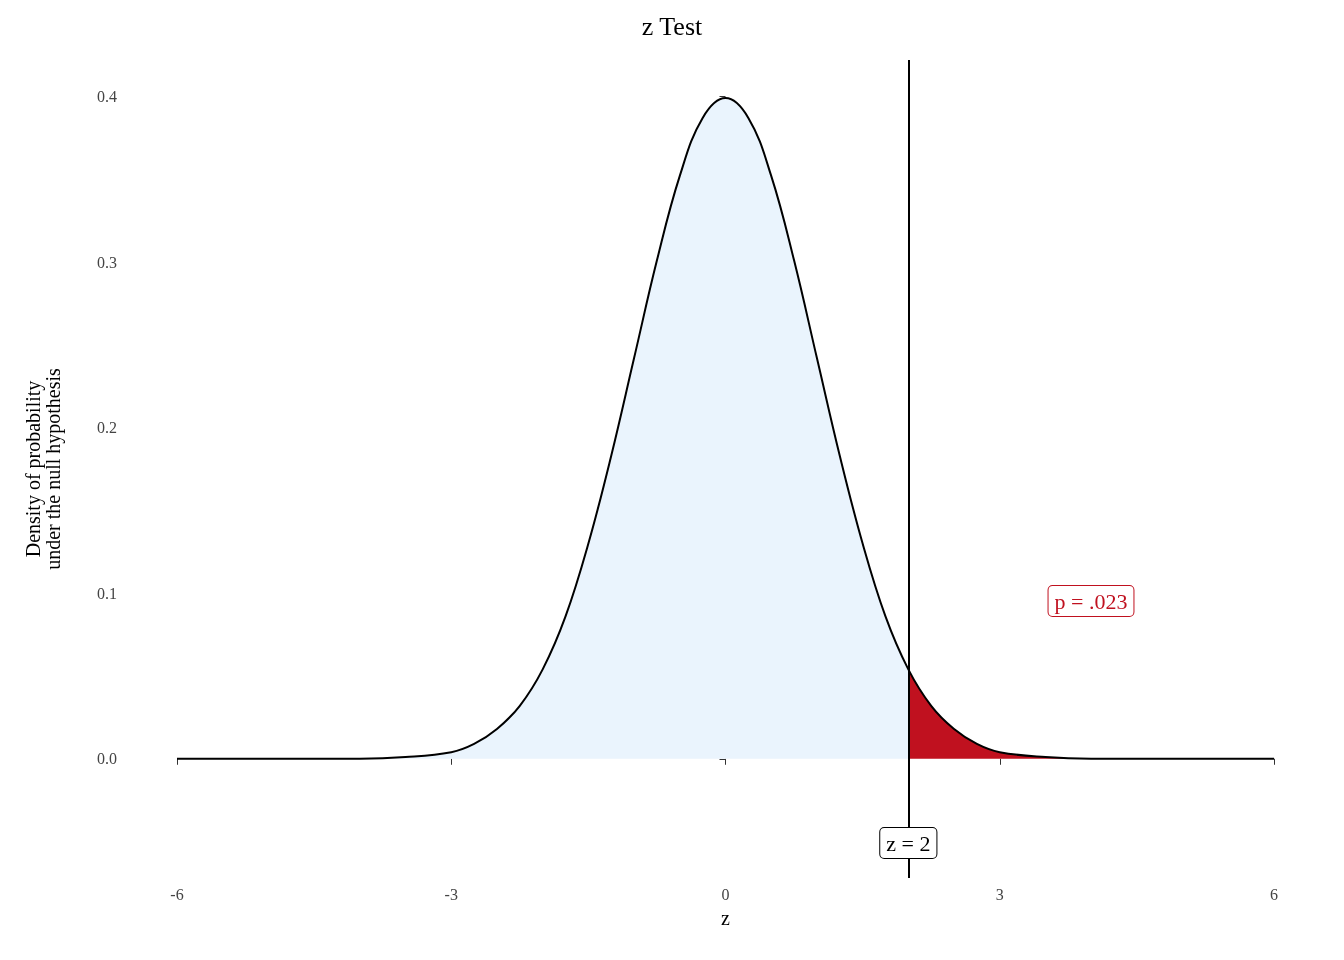 The image size is (1344, 960). Describe the element at coordinates (1091, 601) in the screenshot. I see `annotation: p = .023` at that location.